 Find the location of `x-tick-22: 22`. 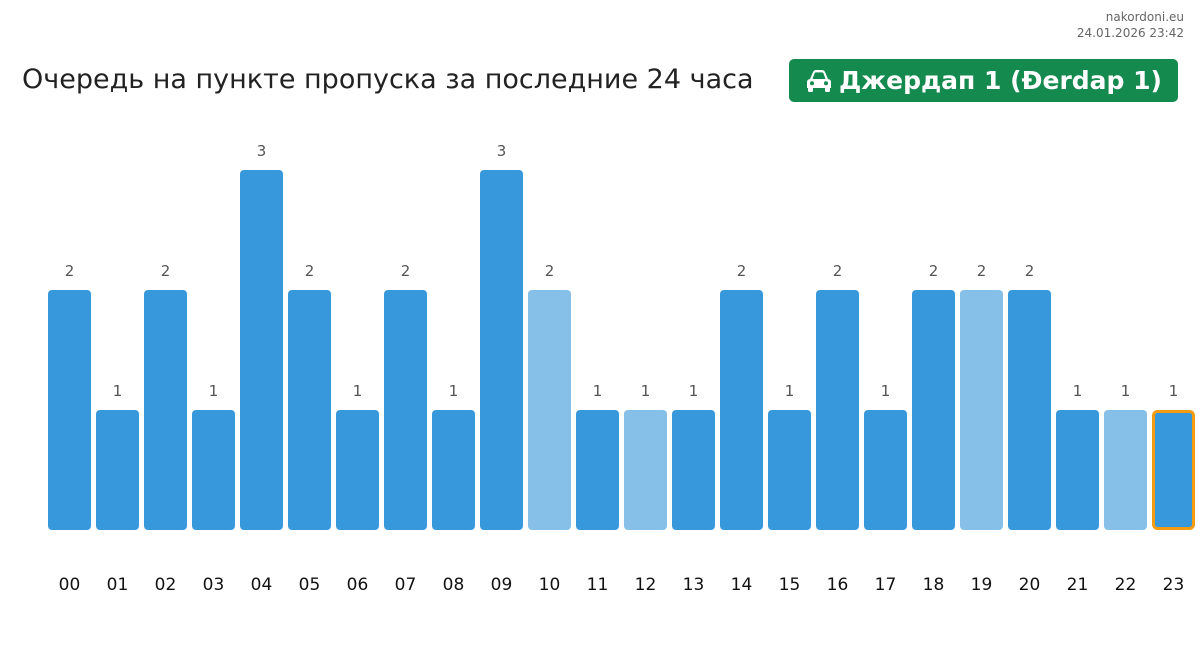

x-tick-22: 22 is located at coordinates (1126, 585).